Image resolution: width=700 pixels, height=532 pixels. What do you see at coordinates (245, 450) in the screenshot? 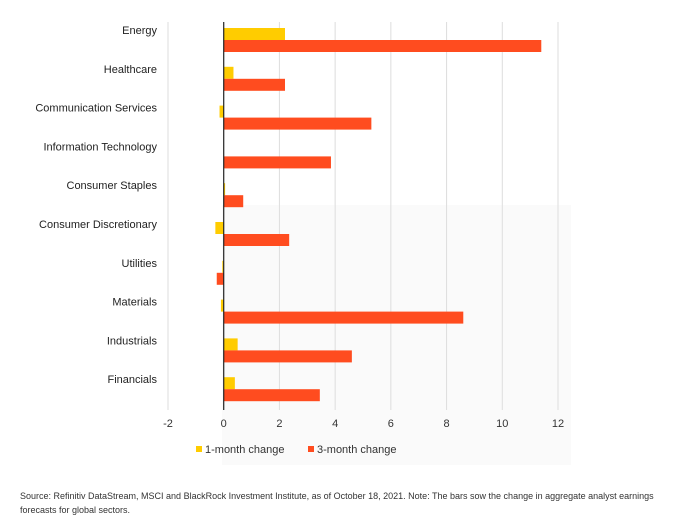
I see `legend-label-1-month: 1-month change` at bounding box center [245, 450].